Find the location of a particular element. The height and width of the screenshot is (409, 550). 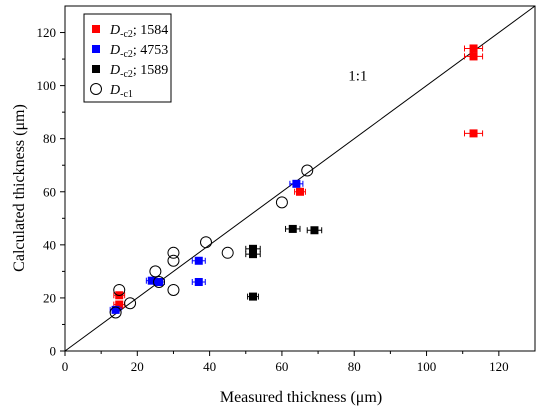

x-tick-label: 60 is located at coordinates (281, 366).